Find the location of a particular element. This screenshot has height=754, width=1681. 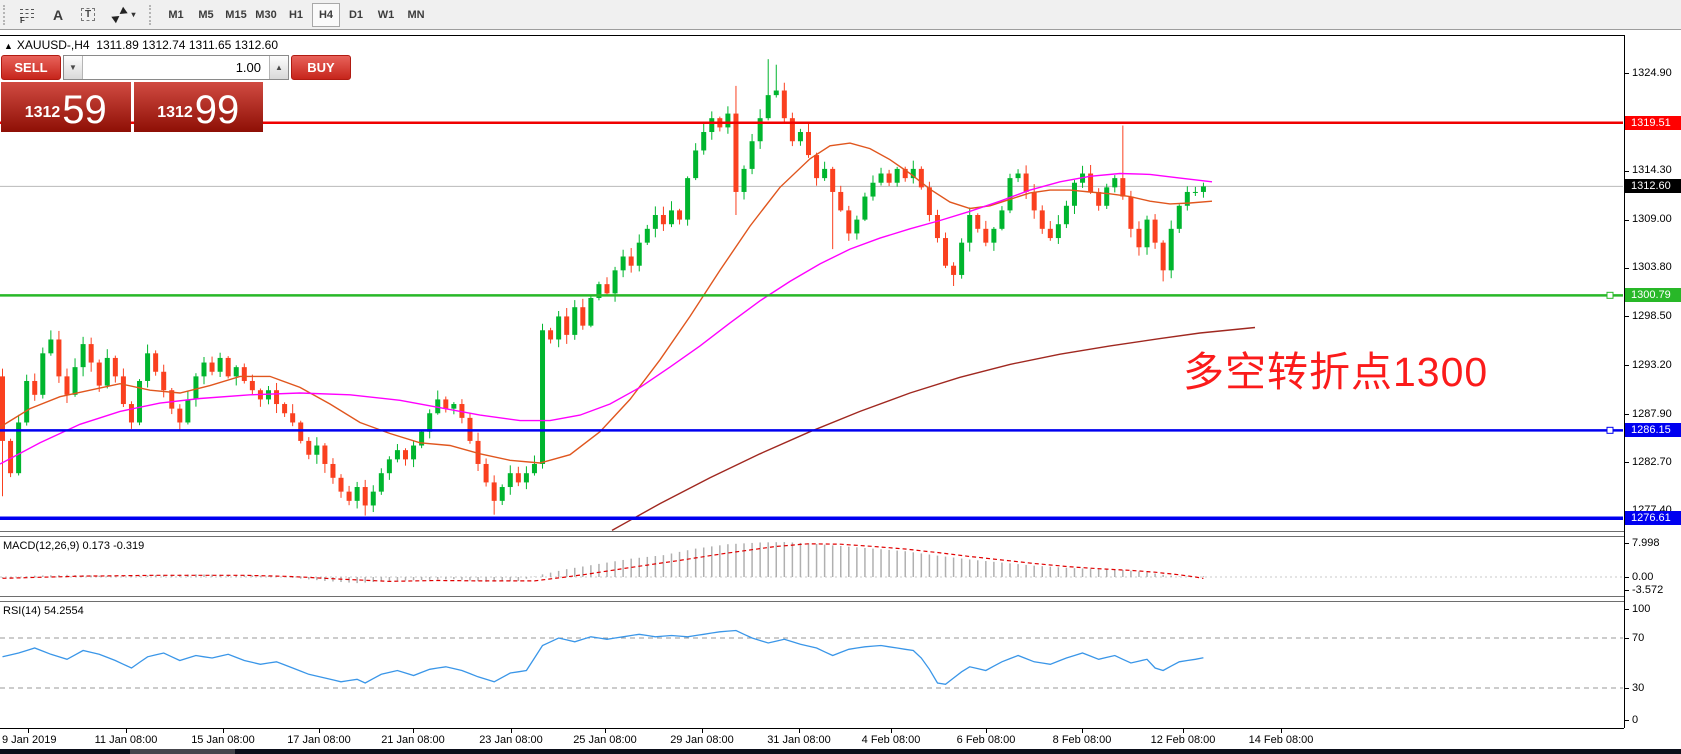

time-tick-label: 4 Feb 08:00 is located at coordinates (891, 740).